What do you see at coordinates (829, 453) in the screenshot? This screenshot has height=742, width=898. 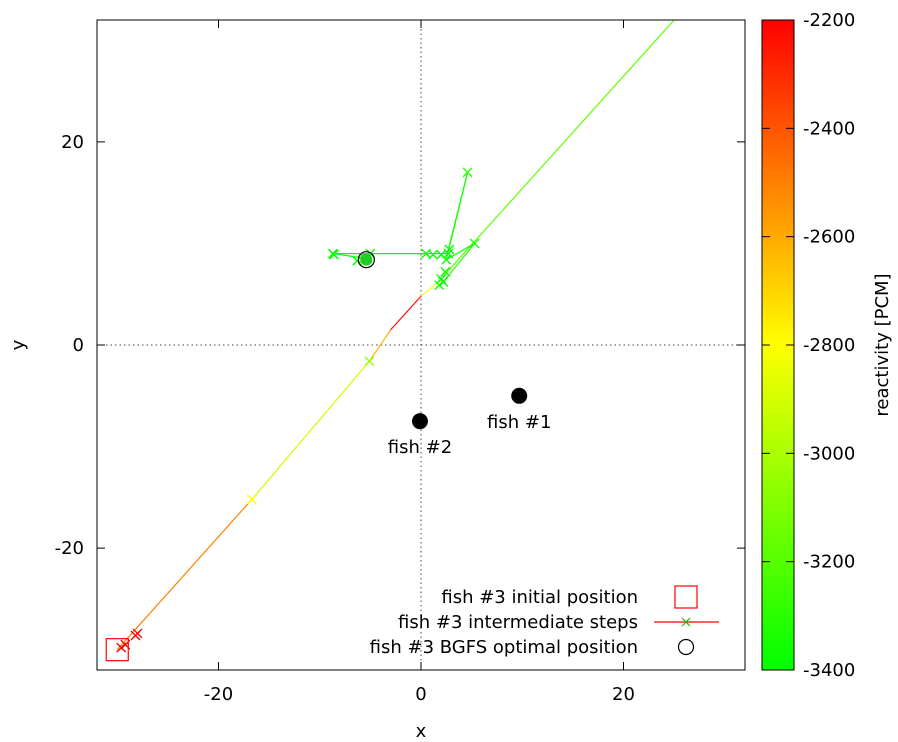 I see `colorbar-tick-label: -3000` at bounding box center [829, 453].